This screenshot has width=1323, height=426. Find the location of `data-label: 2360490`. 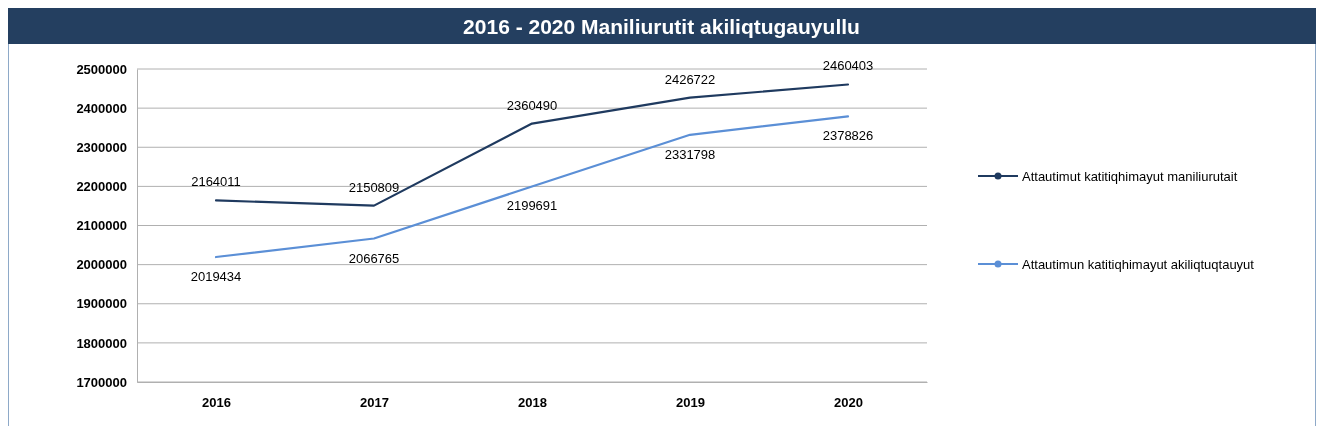

data-label: 2360490 is located at coordinates (532, 105).